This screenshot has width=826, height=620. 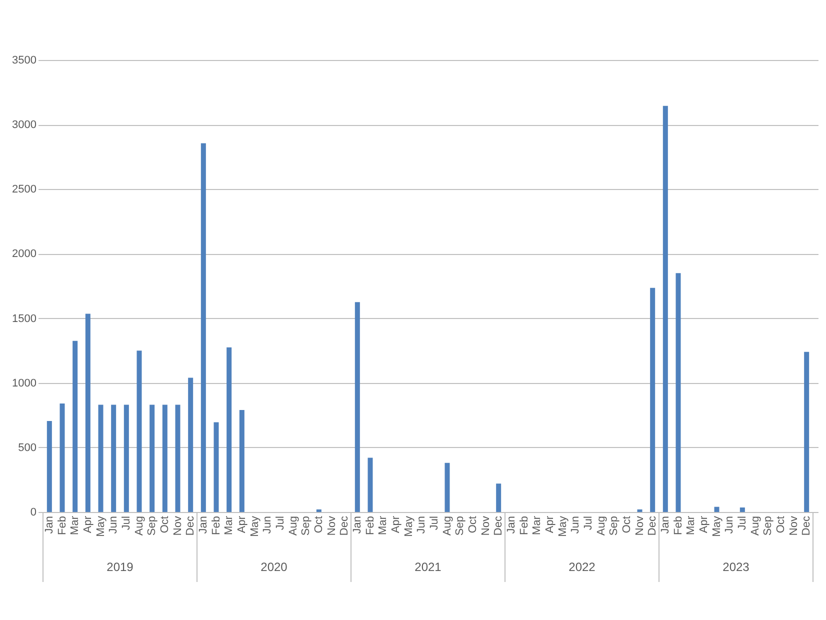 I want to click on text: 2020, so click(x=274, y=567).